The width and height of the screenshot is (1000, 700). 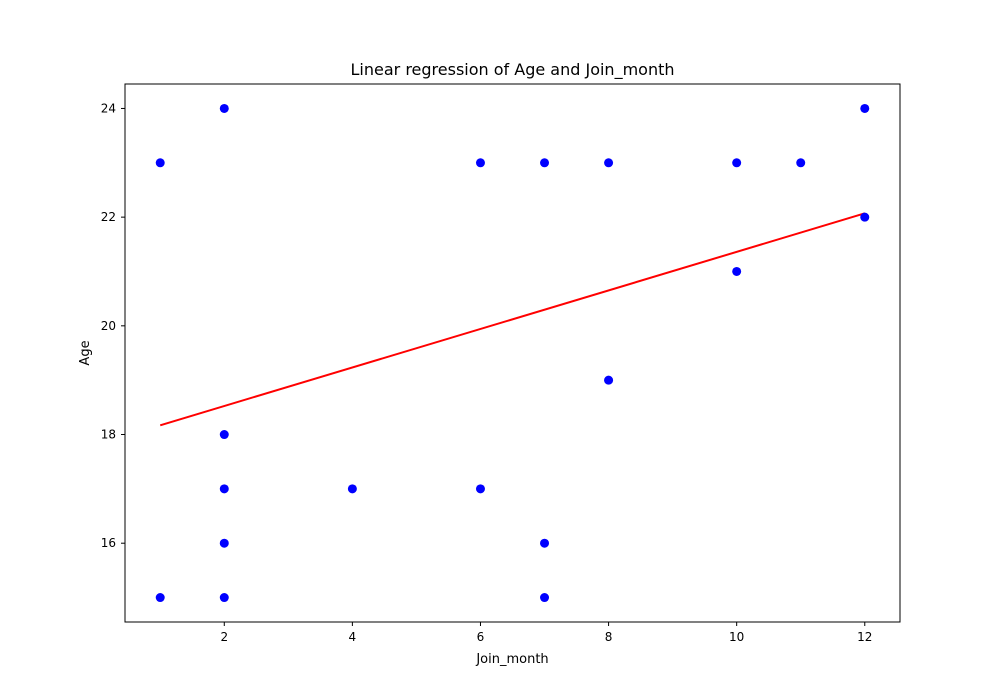 What do you see at coordinates (609, 637) in the screenshot?
I see `x-tick-label: 8` at bounding box center [609, 637].